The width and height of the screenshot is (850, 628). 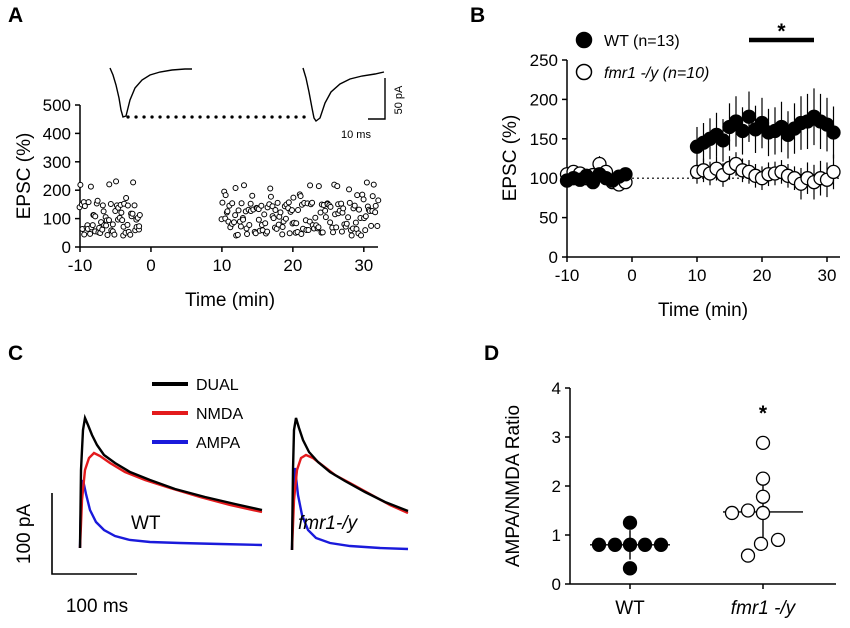 What do you see at coordinates (763, 478) in the screenshot?
I see `panel-d-fmr1-point` at bounding box center [763, 478].